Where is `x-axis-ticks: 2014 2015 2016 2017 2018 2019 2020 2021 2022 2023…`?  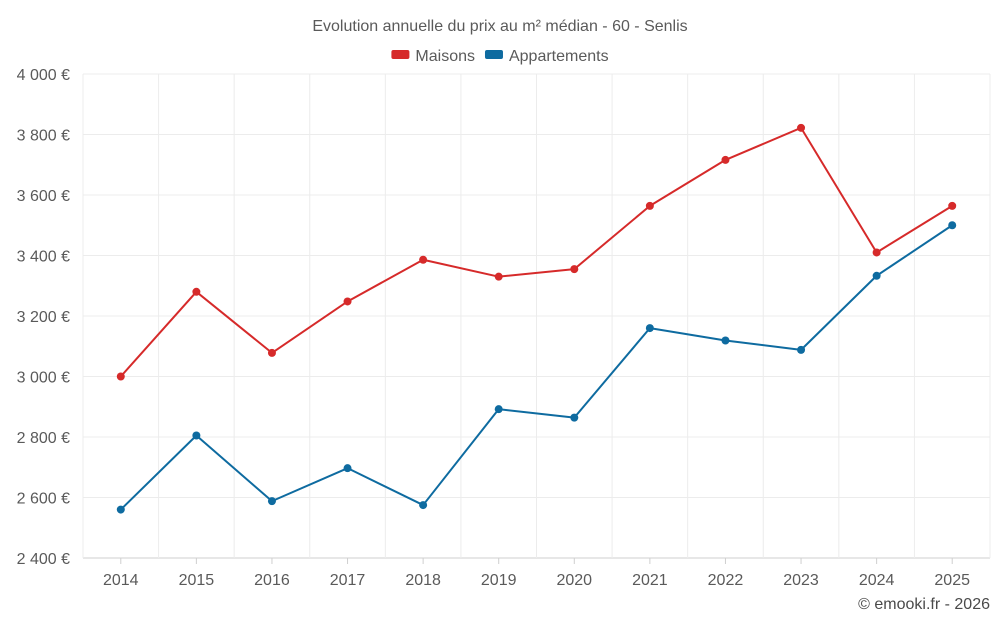
x-axis-ticks: 2014 2015 2016 2017 2018 2019 2020 2021 2022 2023… is located at coordinates (536, 573).